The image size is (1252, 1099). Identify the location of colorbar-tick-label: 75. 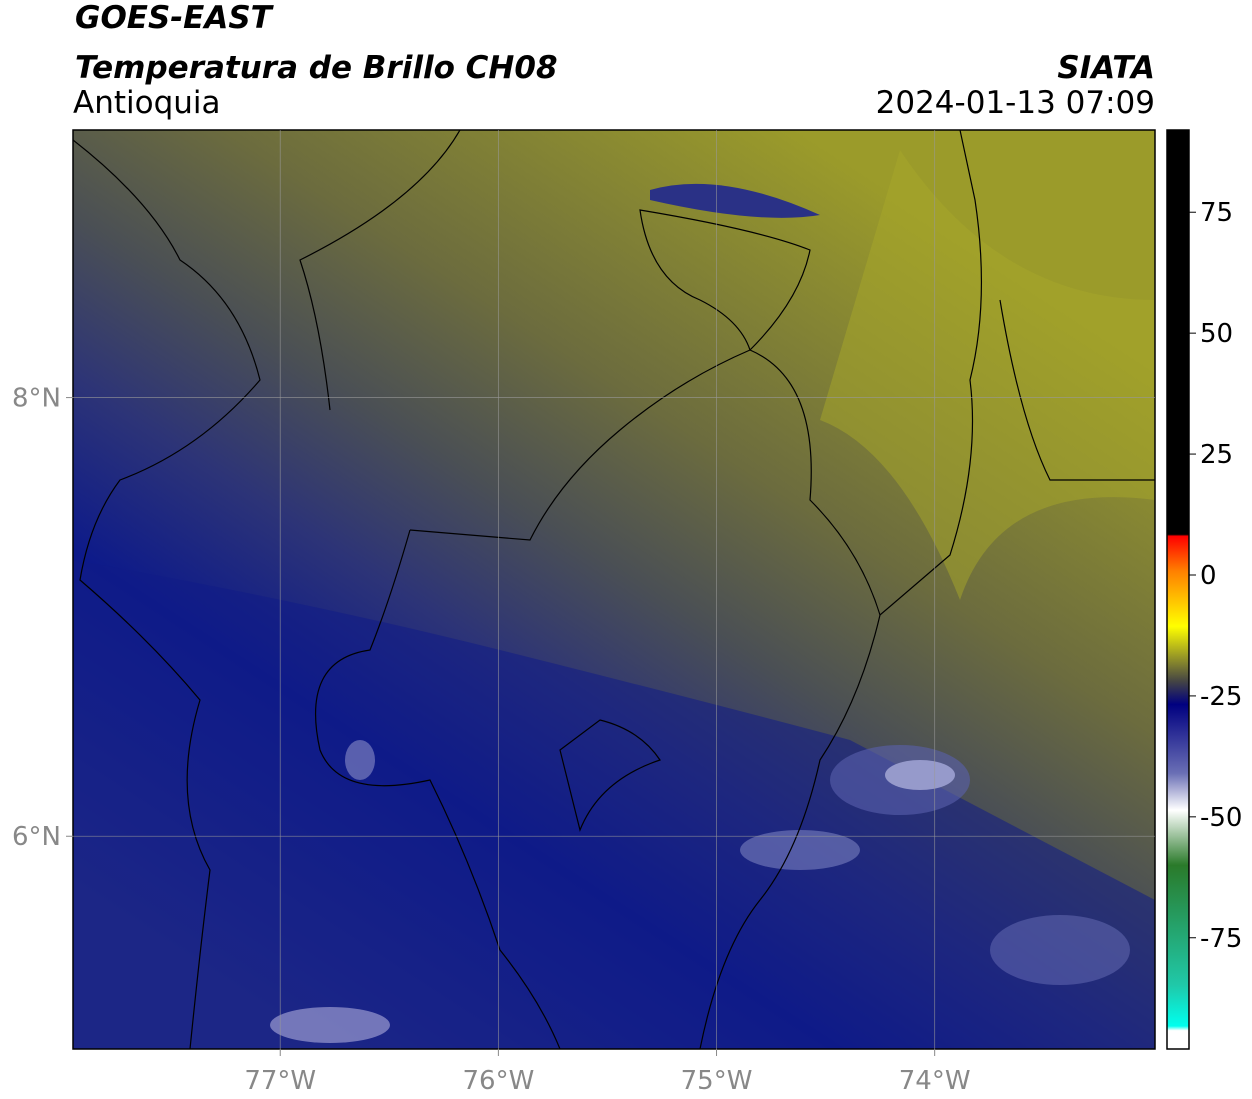
(1216, 213).